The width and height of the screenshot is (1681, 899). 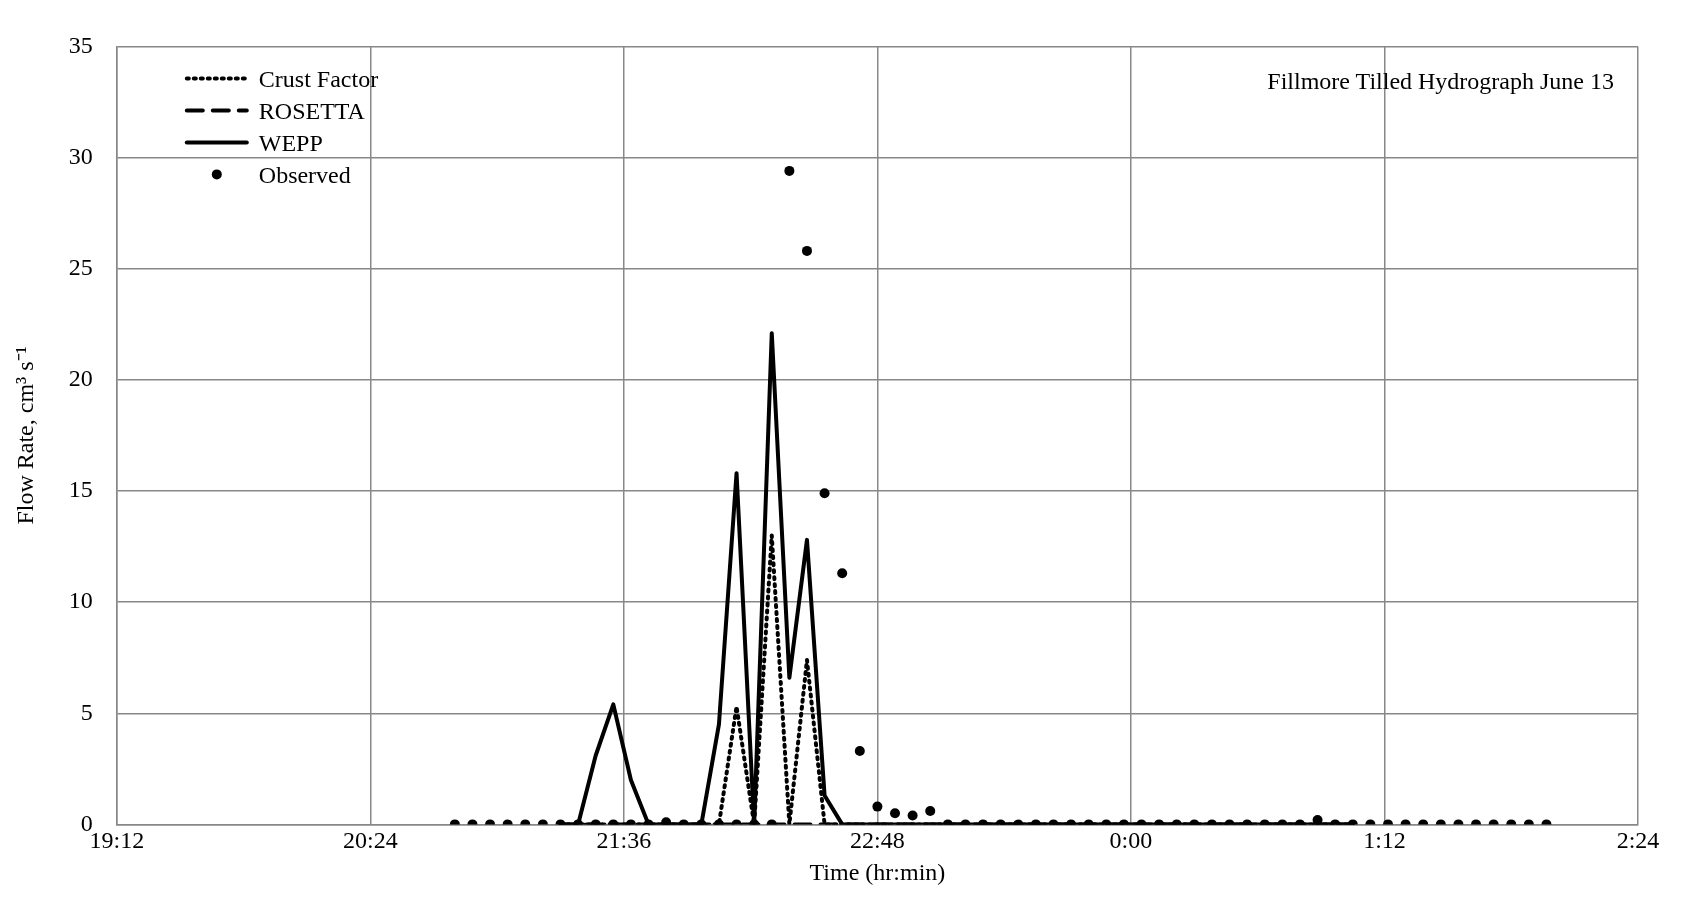 I want to click on x-tick-label: 21:36, so click(x=624, y=840).